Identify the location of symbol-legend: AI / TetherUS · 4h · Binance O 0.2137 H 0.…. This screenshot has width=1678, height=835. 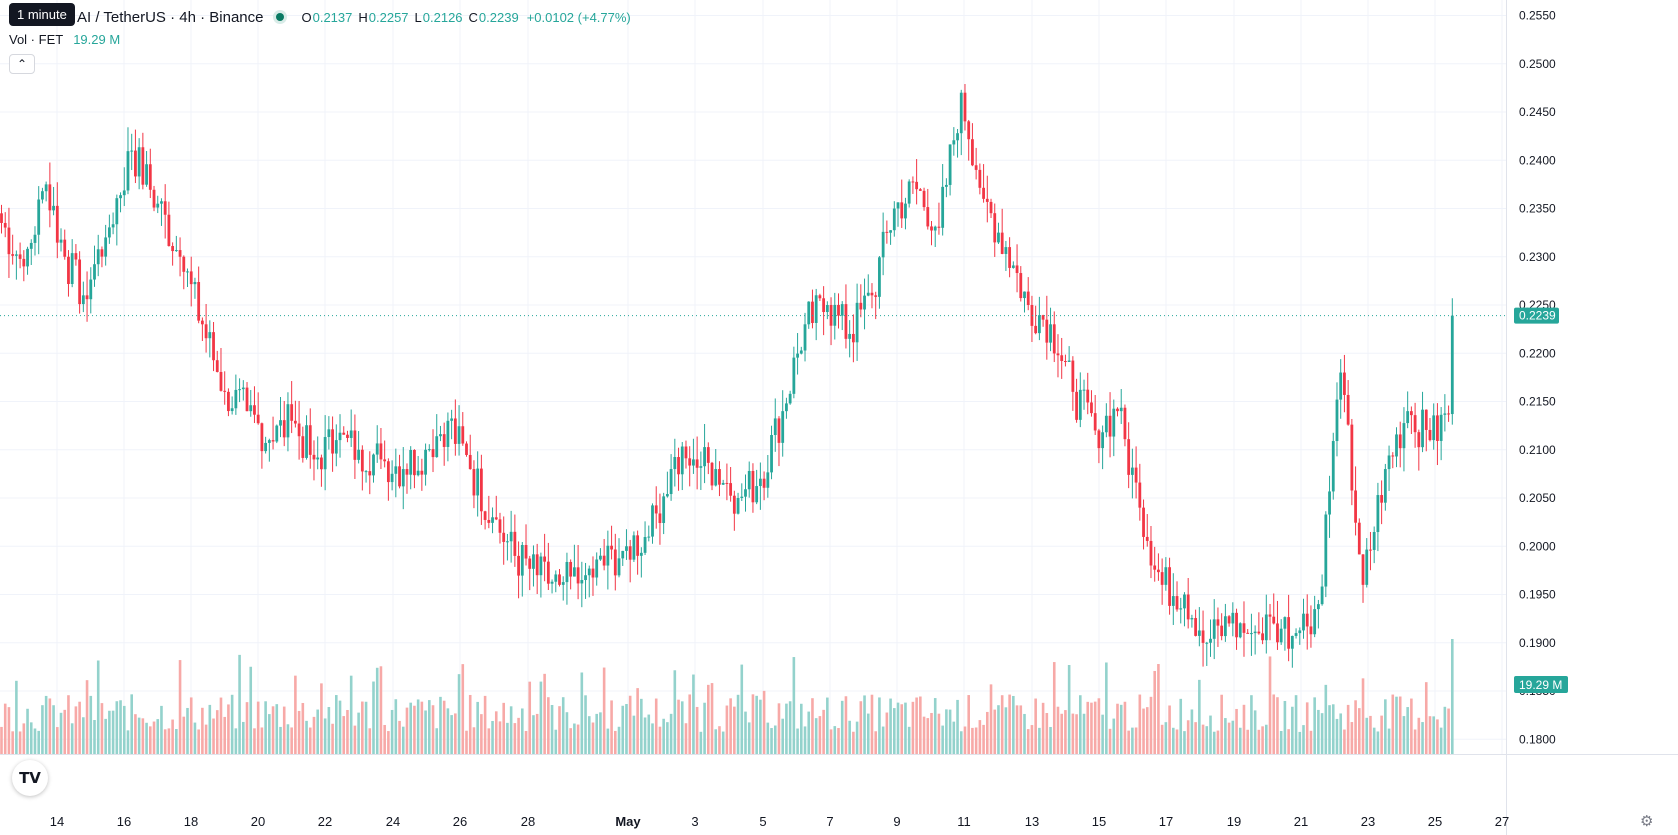
(315, 17).